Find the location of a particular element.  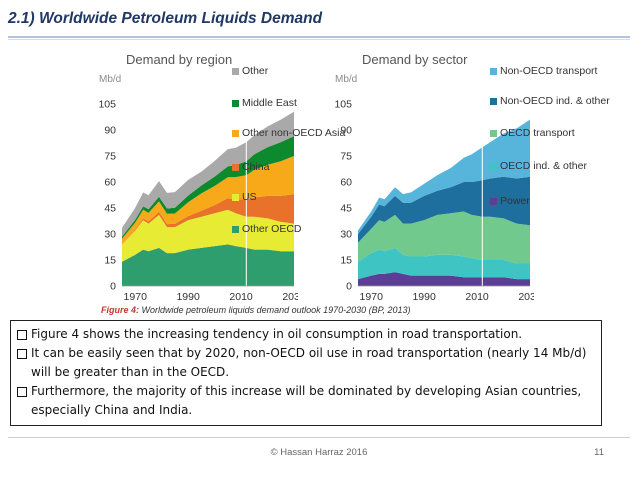

title-divider is located at coordinates (319, 37).